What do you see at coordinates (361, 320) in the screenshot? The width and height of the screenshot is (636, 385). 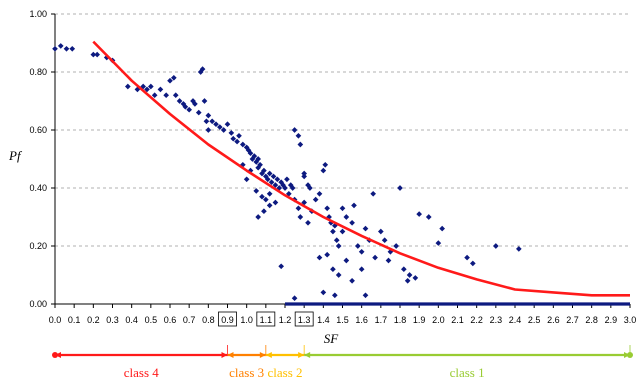 I see `x-tick-label: 1.6` at bounding box center [361, 320].